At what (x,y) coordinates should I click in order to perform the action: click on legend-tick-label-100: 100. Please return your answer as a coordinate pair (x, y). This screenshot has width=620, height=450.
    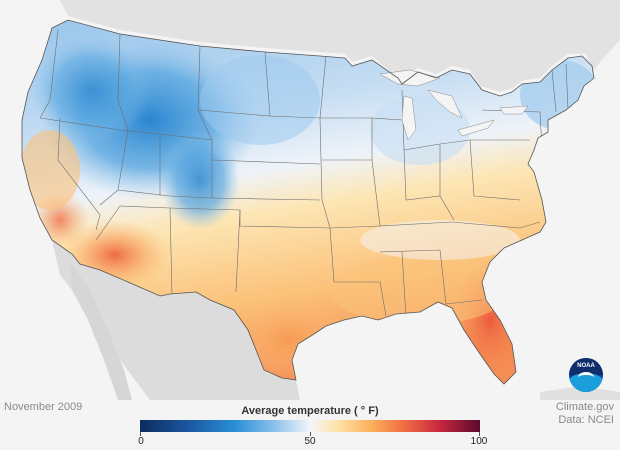
    Looking at the image, I should click on (479, 441).